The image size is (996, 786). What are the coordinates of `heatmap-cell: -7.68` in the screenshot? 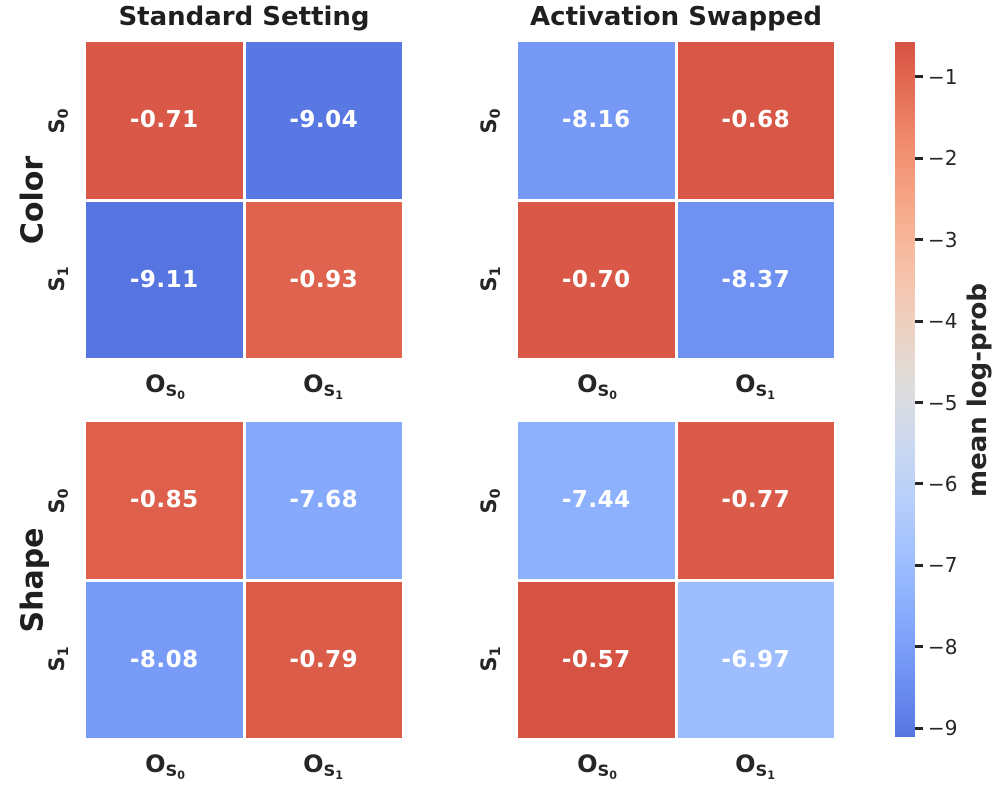 It's located at (323, 500).